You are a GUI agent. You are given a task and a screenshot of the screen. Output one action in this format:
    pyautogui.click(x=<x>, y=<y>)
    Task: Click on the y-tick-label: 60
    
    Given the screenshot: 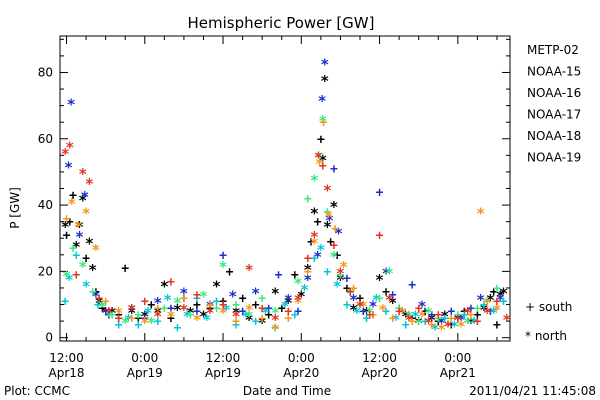 What is the action you would take?
    pyautogui.click(x=45, y=139)
    